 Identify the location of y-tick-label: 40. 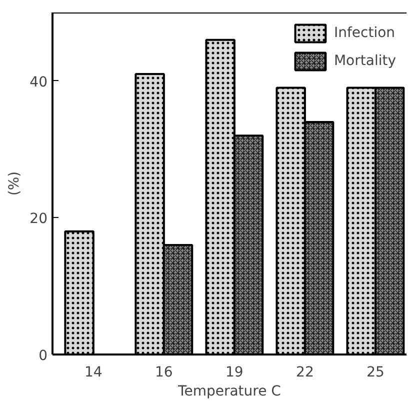
(39, 82).